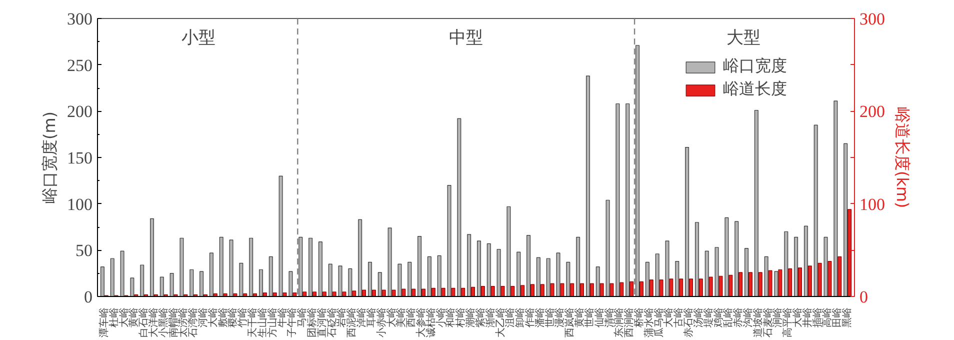 This screenshot has width=954, height=340. I want to click on x-tick-label: 汤峪, so click(698, 318).